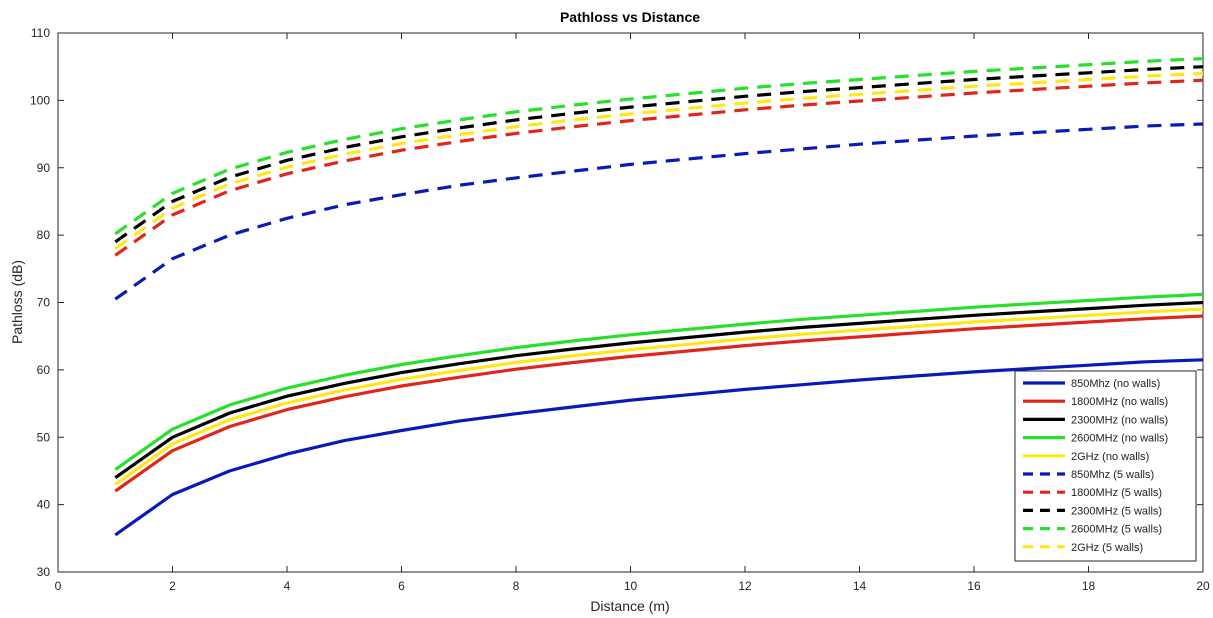  I want to click on legend-entry-label: 2300MHz (5 walls), so click(1116, 511).